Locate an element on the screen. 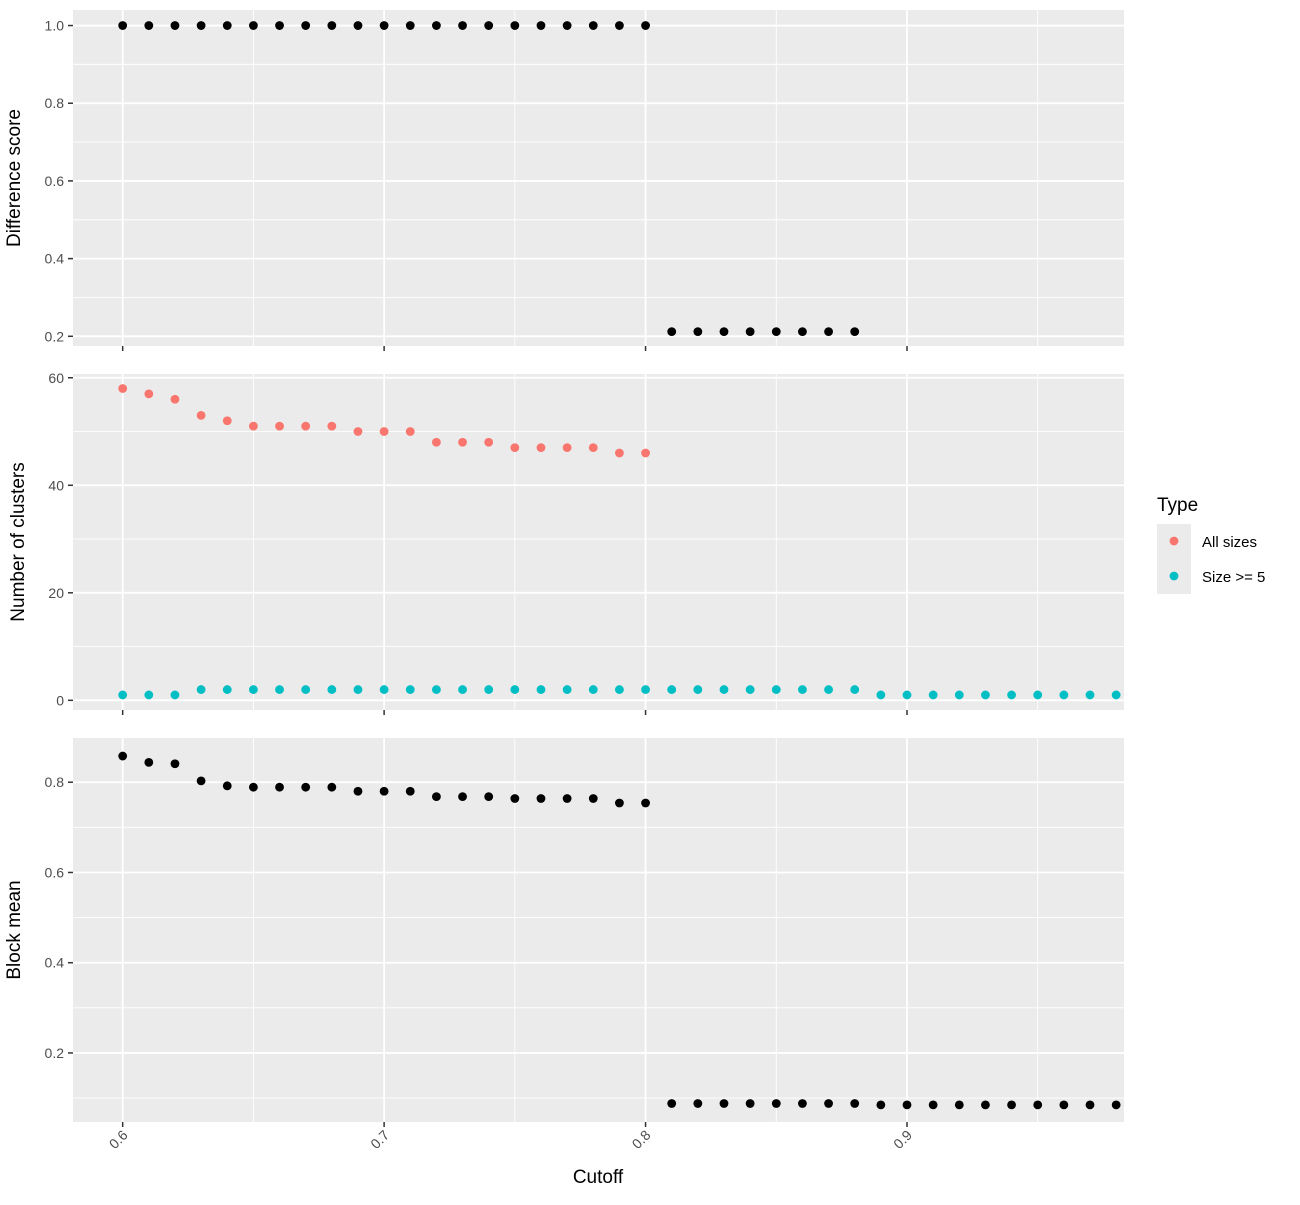  y-tick-label: 20 is located at coordinates (56, 593).